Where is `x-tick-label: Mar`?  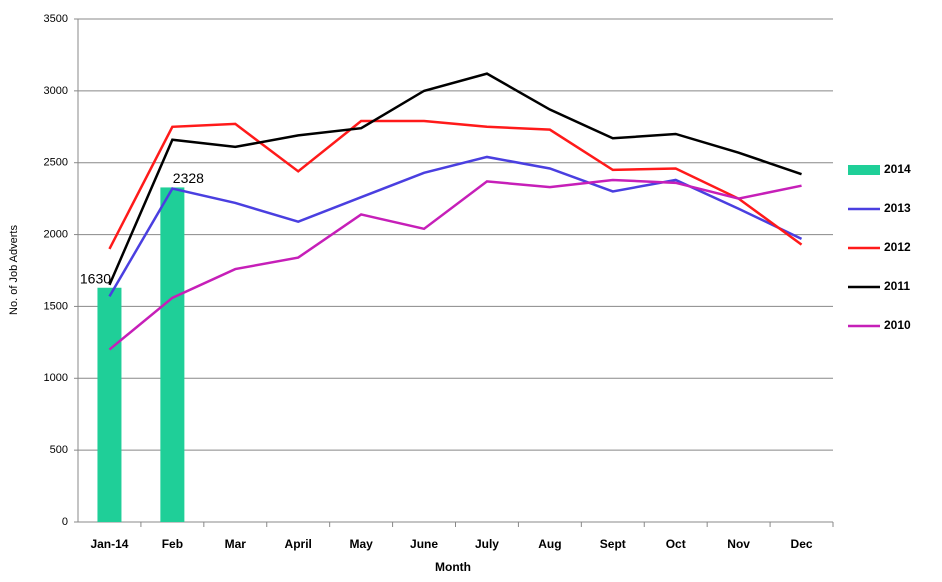
x-tick-label: Mar is located at coordinates (236, 544).